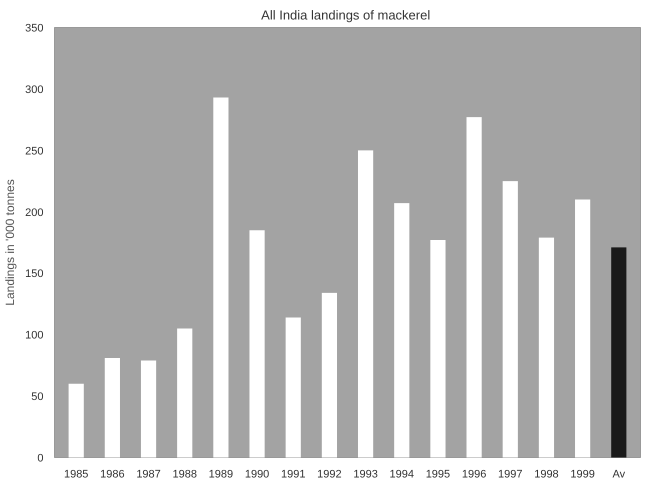 The width and height of the screenshot is (661, 489). Describe the element at coordinates (402, 474) in the screenshot. I see `x-tick-label: 1994` at that location.